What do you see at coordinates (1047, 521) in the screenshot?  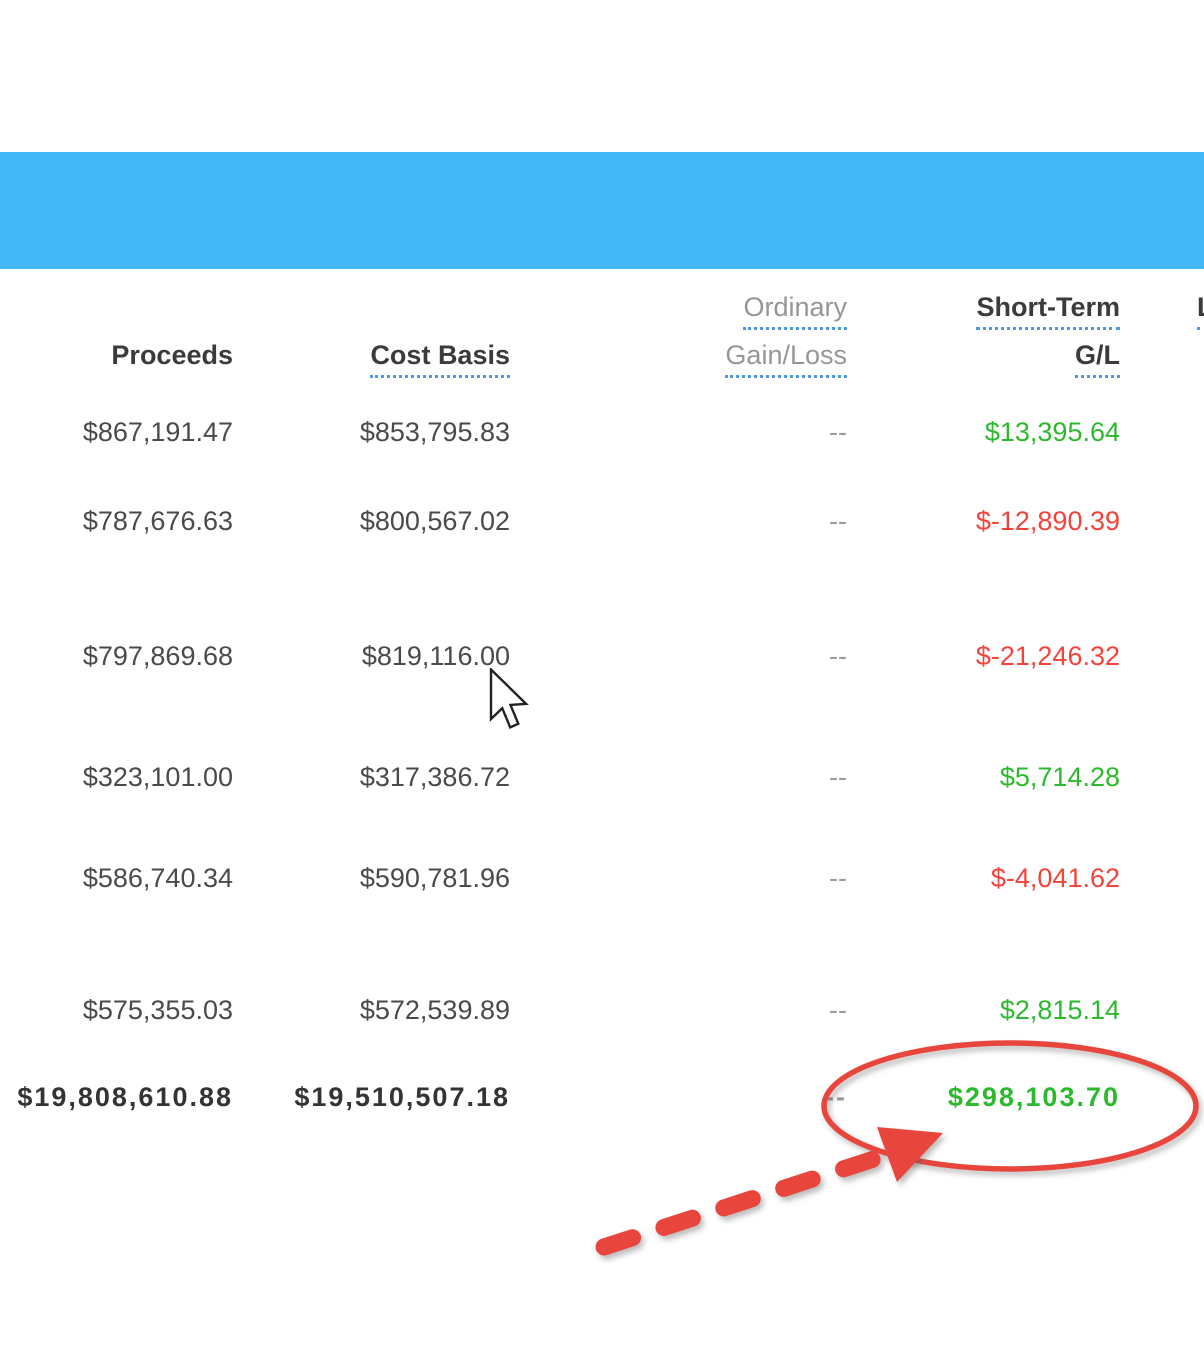 I see `row-short-term-gl: $-12,890.39` at bounding box center [1047, 521].